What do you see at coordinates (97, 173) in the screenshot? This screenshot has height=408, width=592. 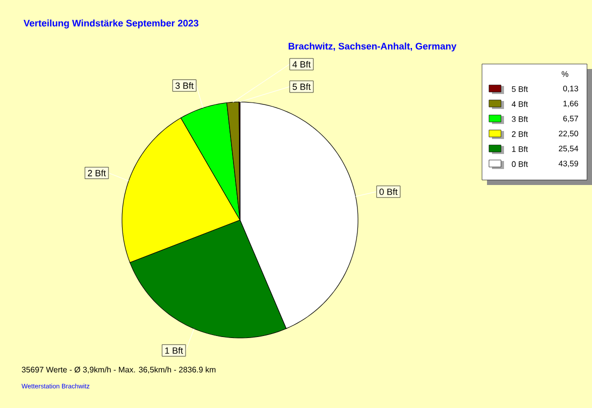 I see `slice-label: 2 Bft` at bounding box center [97, 173].